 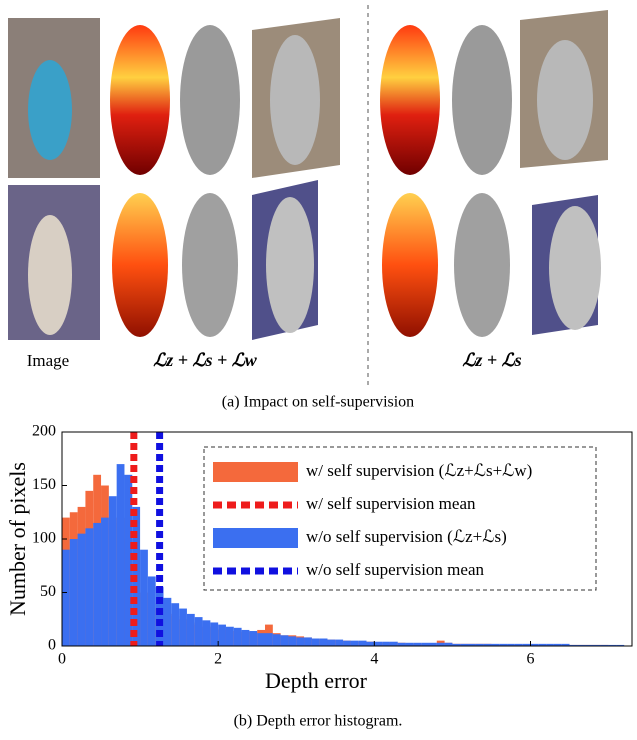 What do you see at coordinates (491, 360) in the screenshot?
I see `column-label: ℒz + ℒs` at bounding box center [491, 360].